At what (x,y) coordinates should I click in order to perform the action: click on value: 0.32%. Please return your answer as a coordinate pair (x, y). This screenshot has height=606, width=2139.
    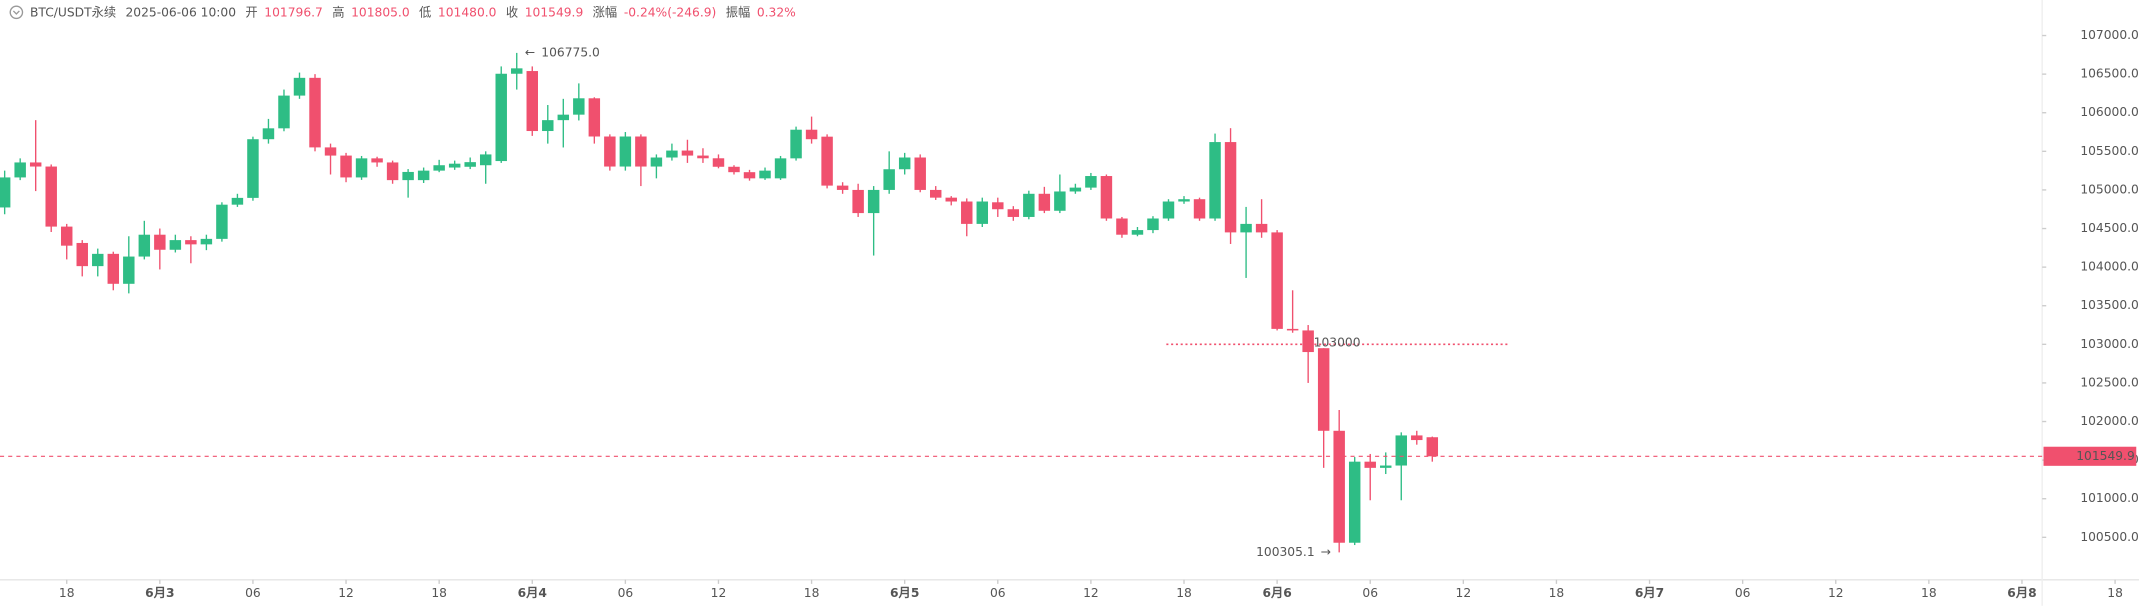
    Looking at the image, I should click on (776, 12).